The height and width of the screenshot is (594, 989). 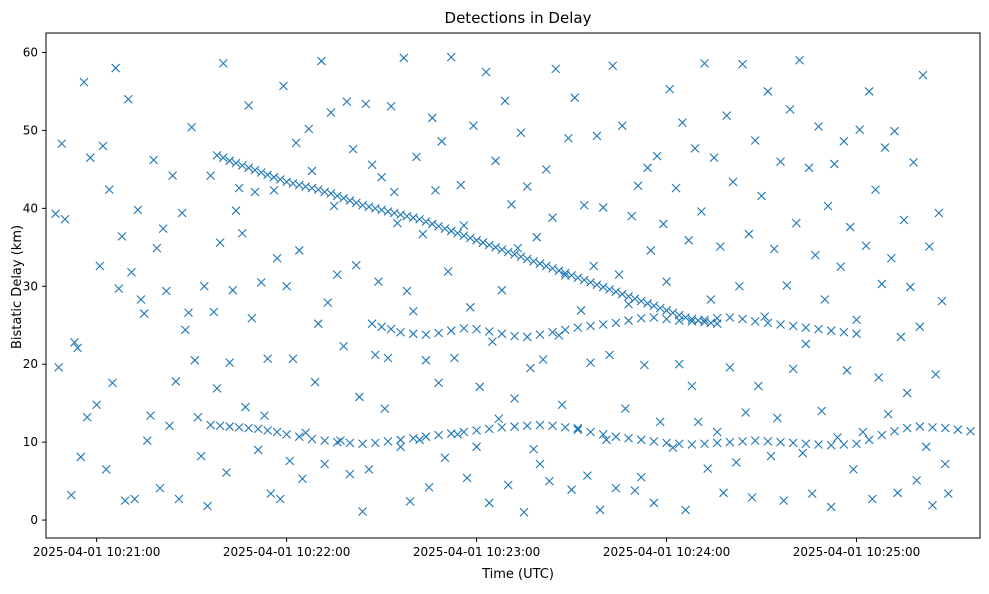 What do you see at coordinates (666, 552) in the screenshot?
I see `x-tick-label: 2025-04-01 10:24:00` at bounding box center [666, 552].